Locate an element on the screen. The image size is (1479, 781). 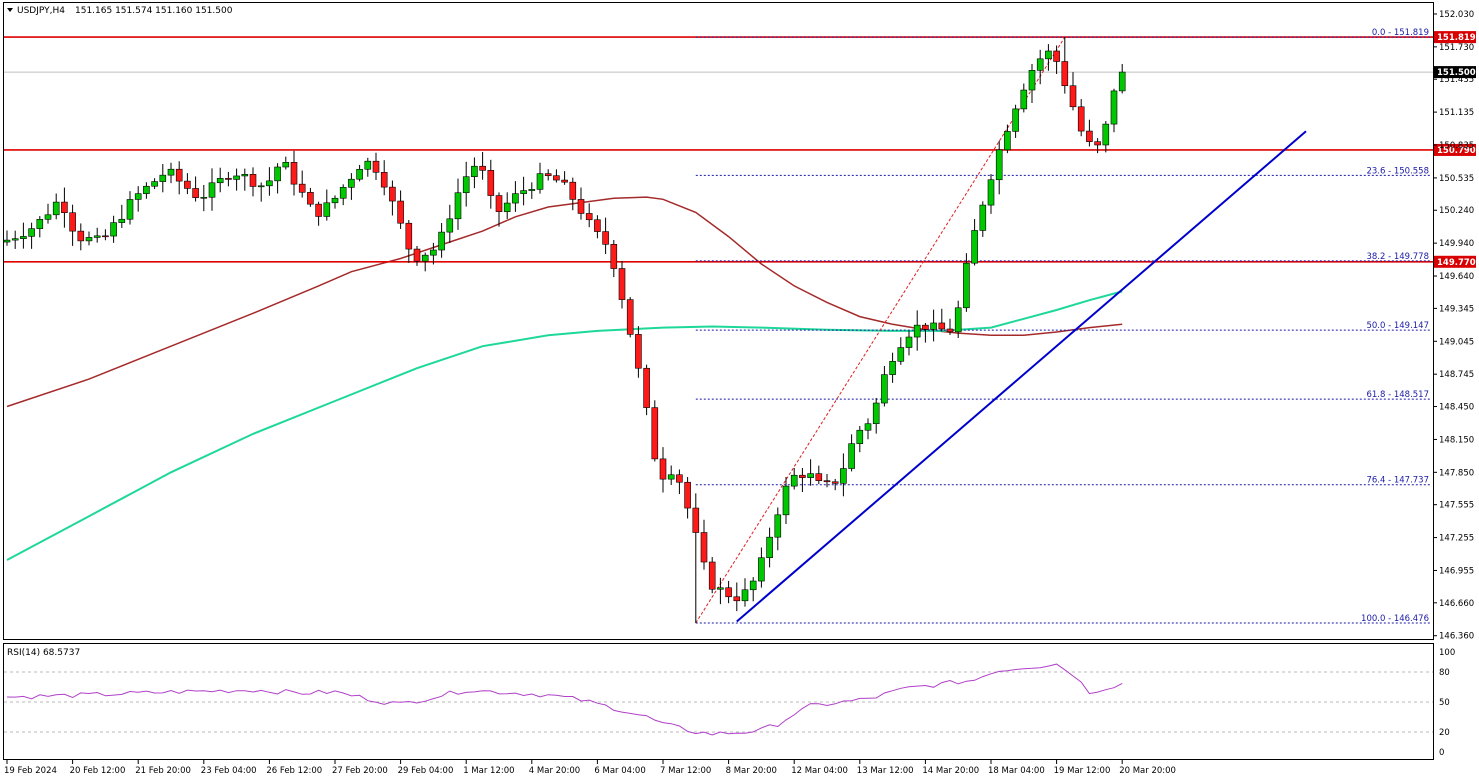
time-tick-label: 13 Mar 12:00 is located at coordinates (885, 771).